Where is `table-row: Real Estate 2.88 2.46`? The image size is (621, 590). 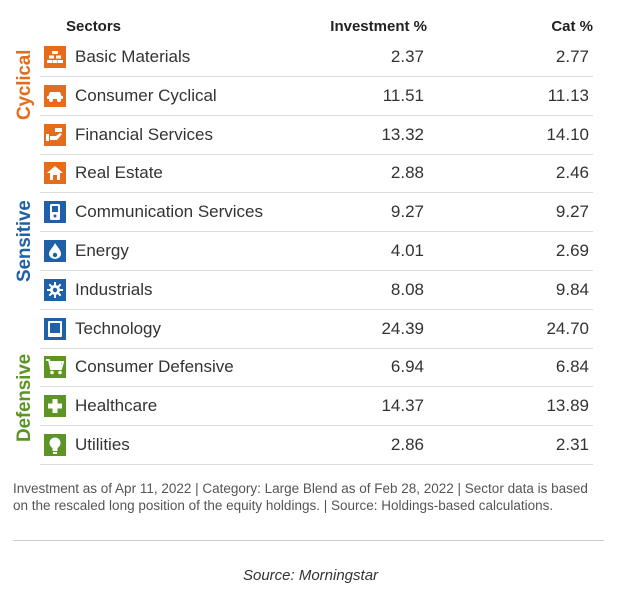
table-row: Real Estate 2.88 2.46 is located at coordinates (316, 174).